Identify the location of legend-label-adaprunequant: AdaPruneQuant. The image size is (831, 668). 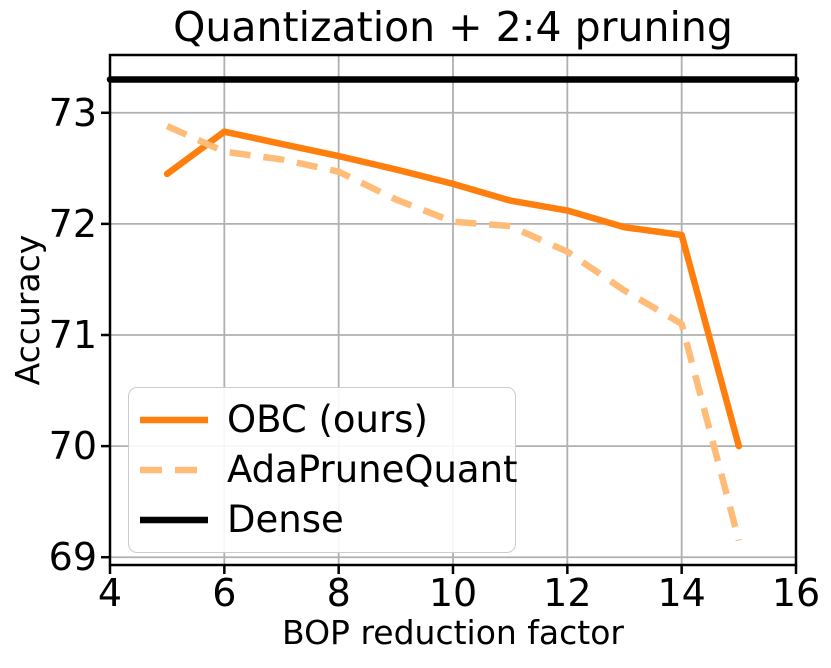
(372, 469).